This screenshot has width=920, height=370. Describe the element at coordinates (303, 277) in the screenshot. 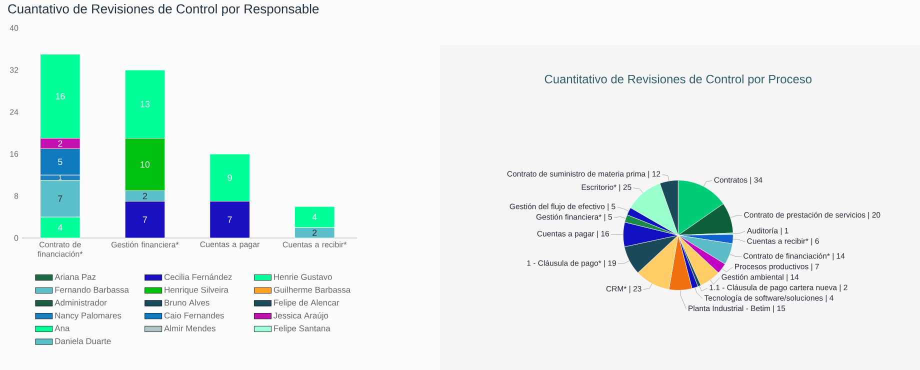

I see `legend-label: Henrie Gustavo` at that location.